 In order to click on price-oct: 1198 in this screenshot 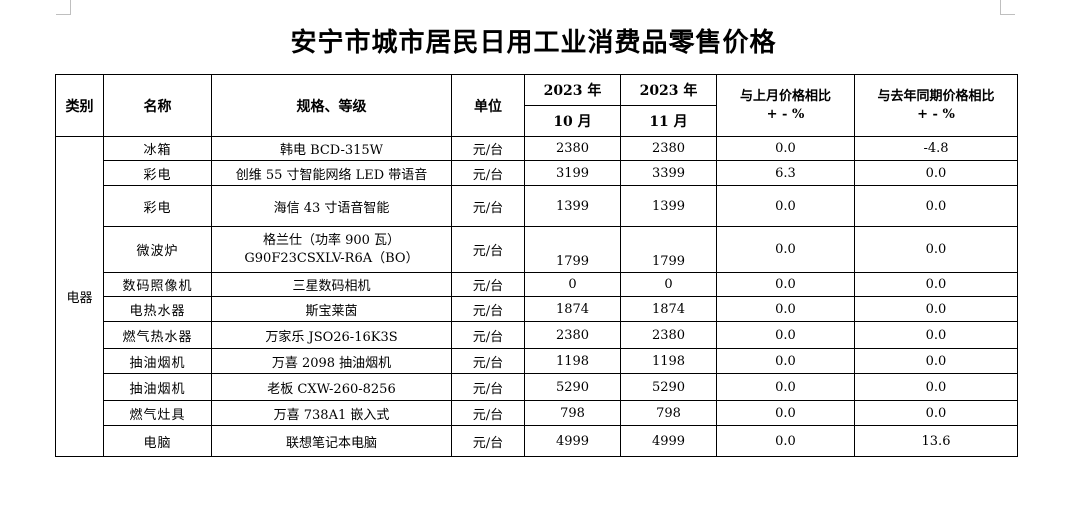, I will do `click(572, 361)`.